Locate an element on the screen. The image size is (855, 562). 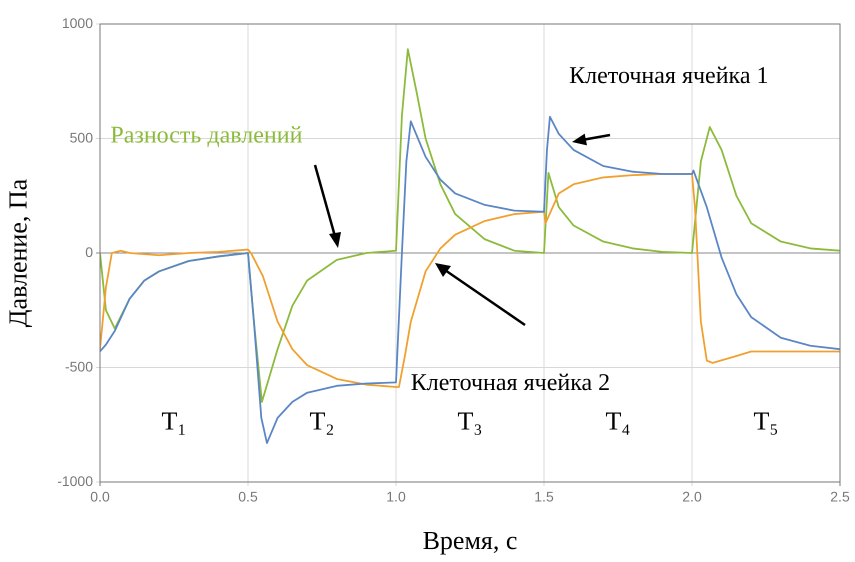
y-tick-label: -500 is located at coordinates (79, 366).